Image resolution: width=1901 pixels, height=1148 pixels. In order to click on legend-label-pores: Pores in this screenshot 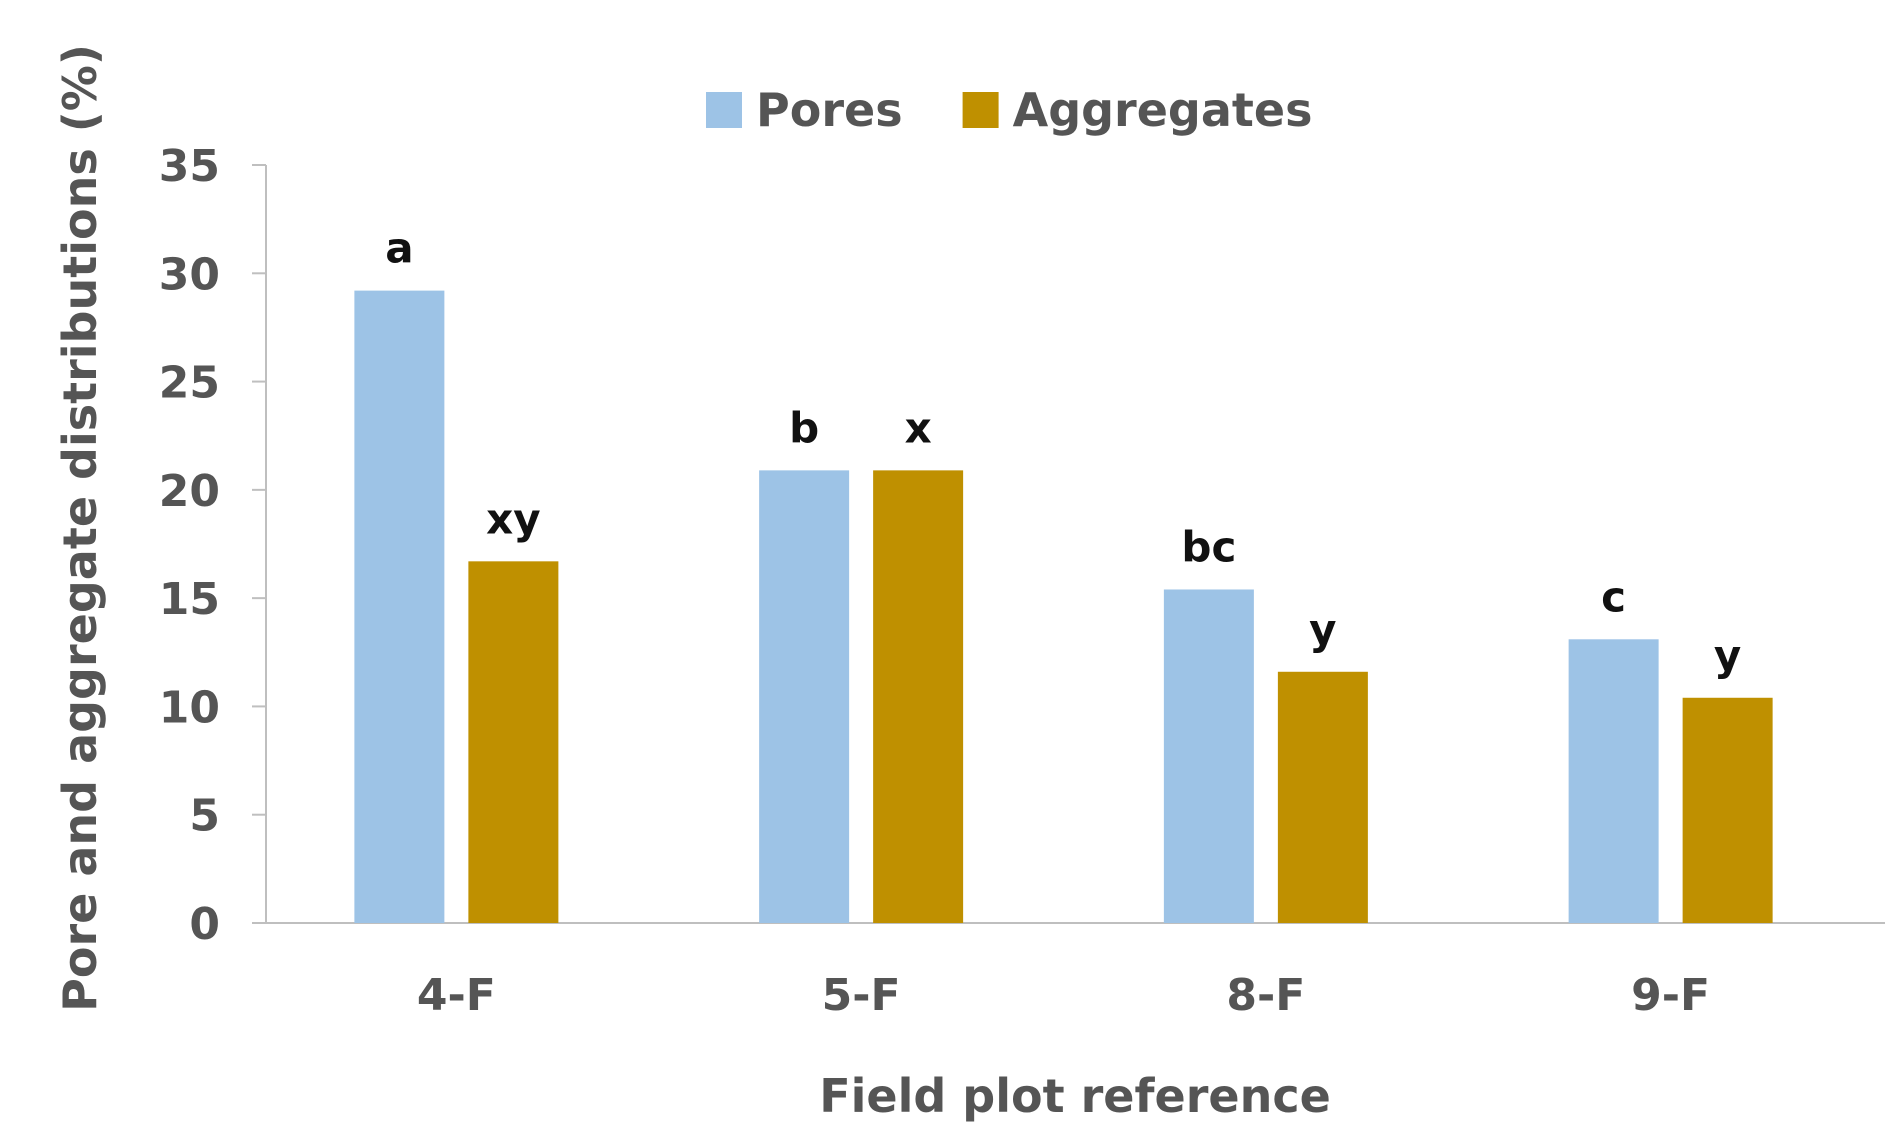, I will do `click(829, 110)`.